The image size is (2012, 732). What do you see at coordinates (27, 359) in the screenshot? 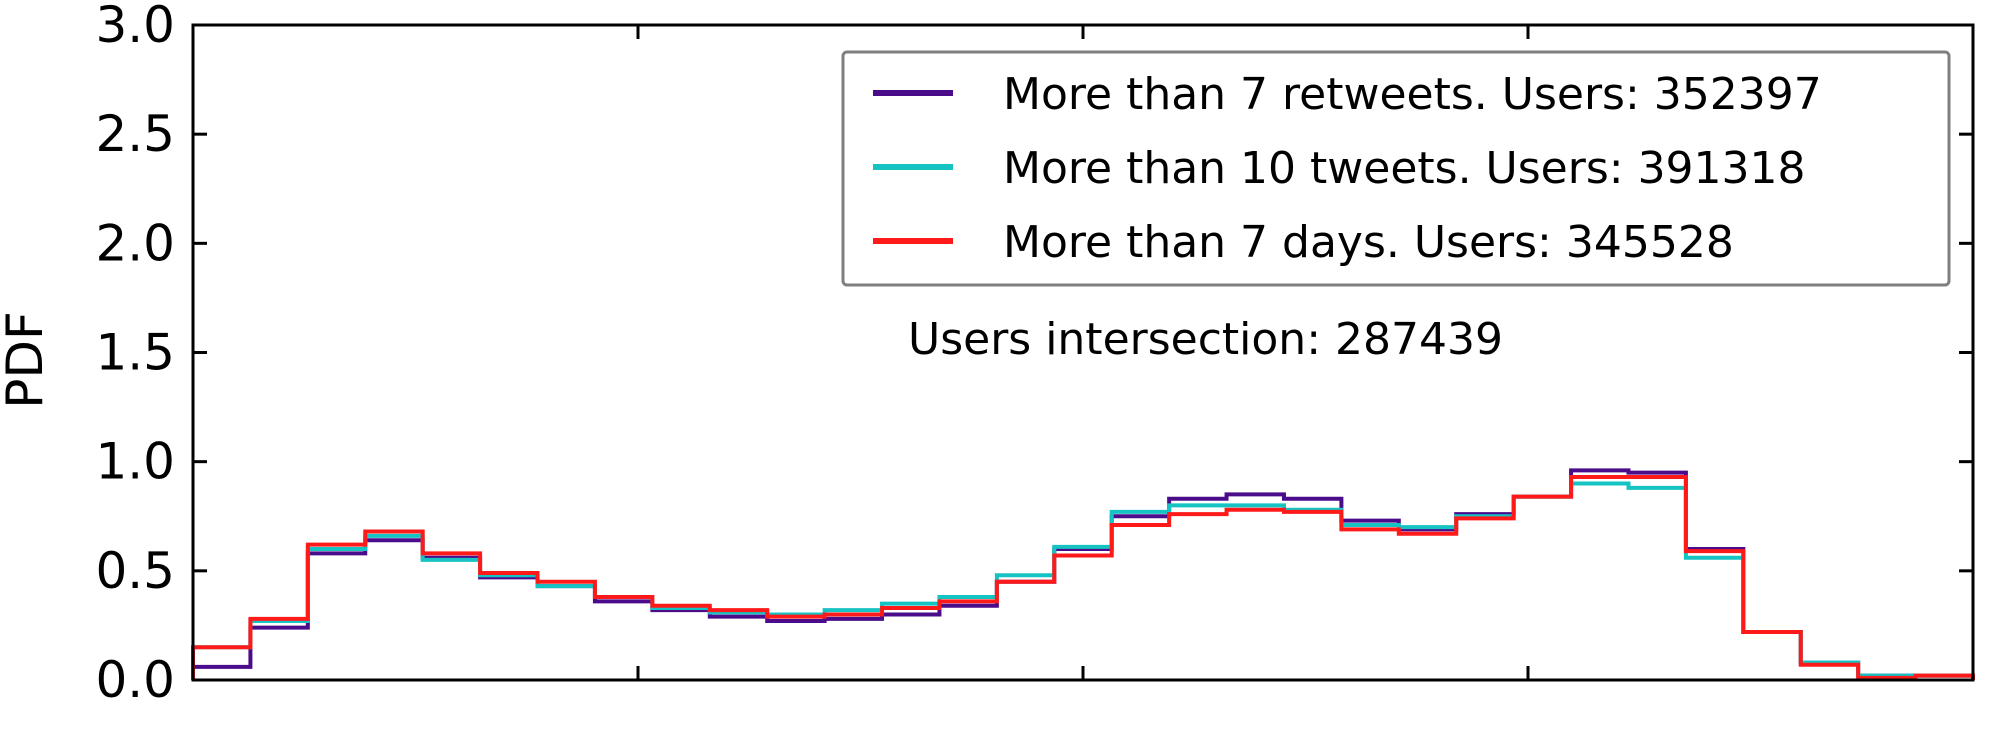
I see `y-axis-label: PDF` at bounding box center [27, 359].